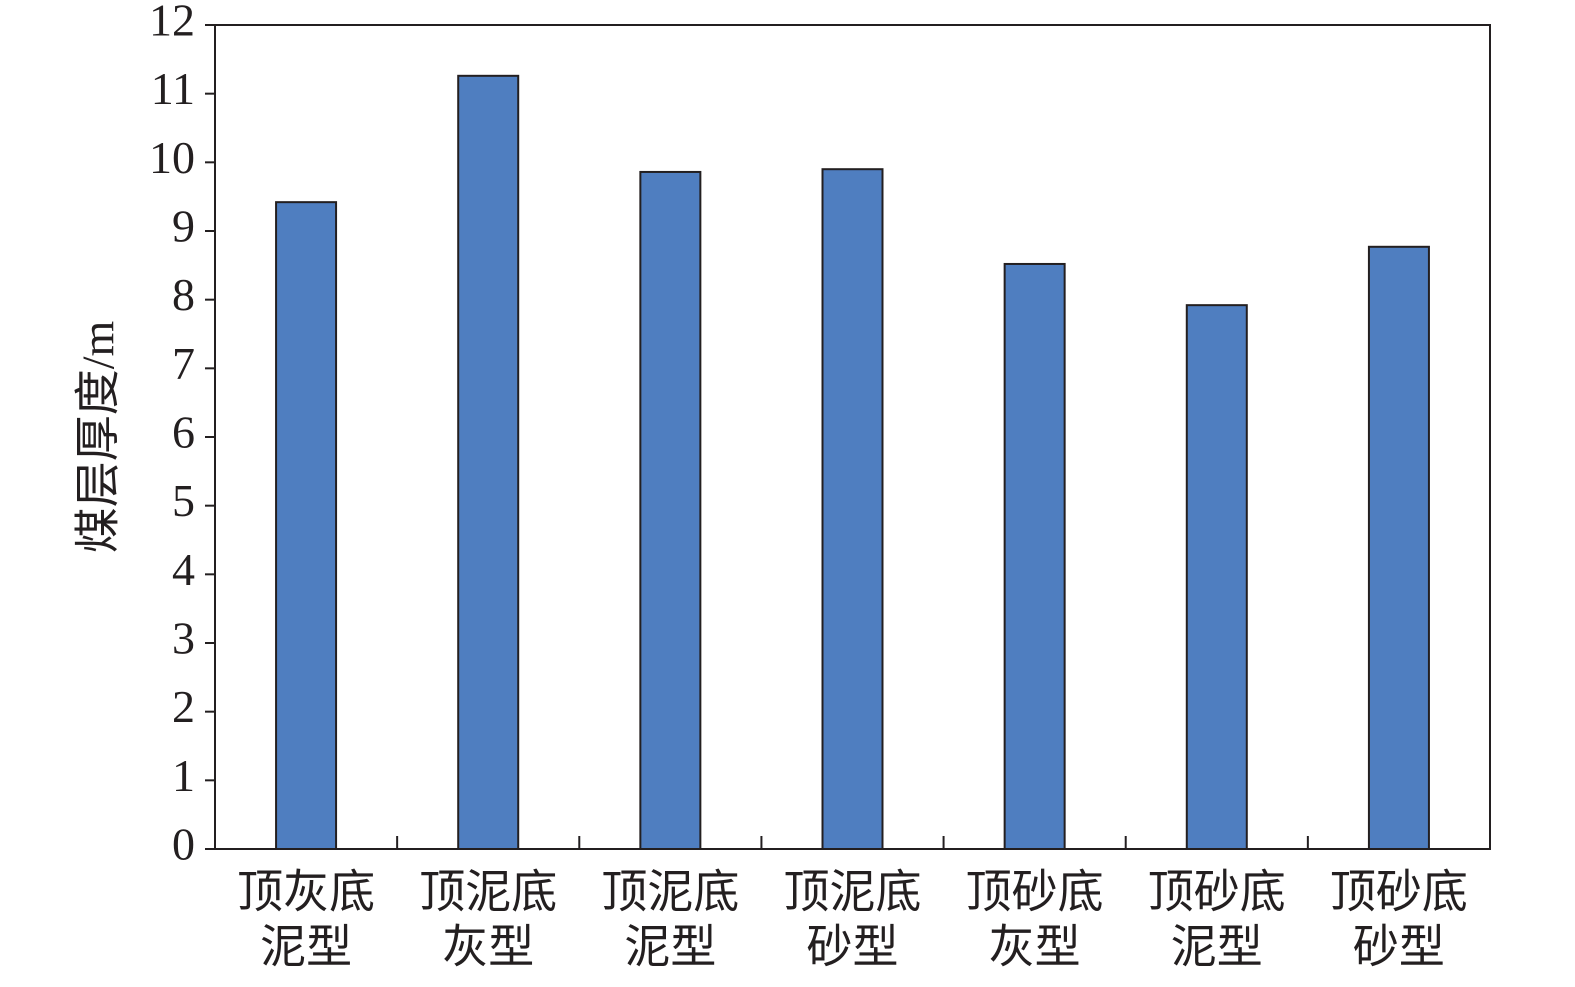 The image size is (1575, 987). Describe the element at coordinates (172, 157) in the screenshot. I see `y-tick-label: 10` at that location.